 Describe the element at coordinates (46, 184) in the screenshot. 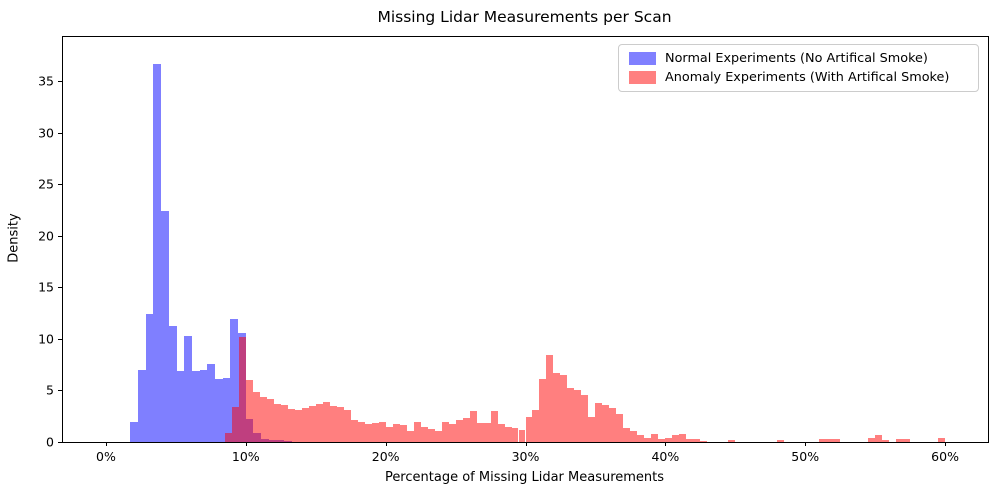

I see `y-tick-label: 25` at that location.